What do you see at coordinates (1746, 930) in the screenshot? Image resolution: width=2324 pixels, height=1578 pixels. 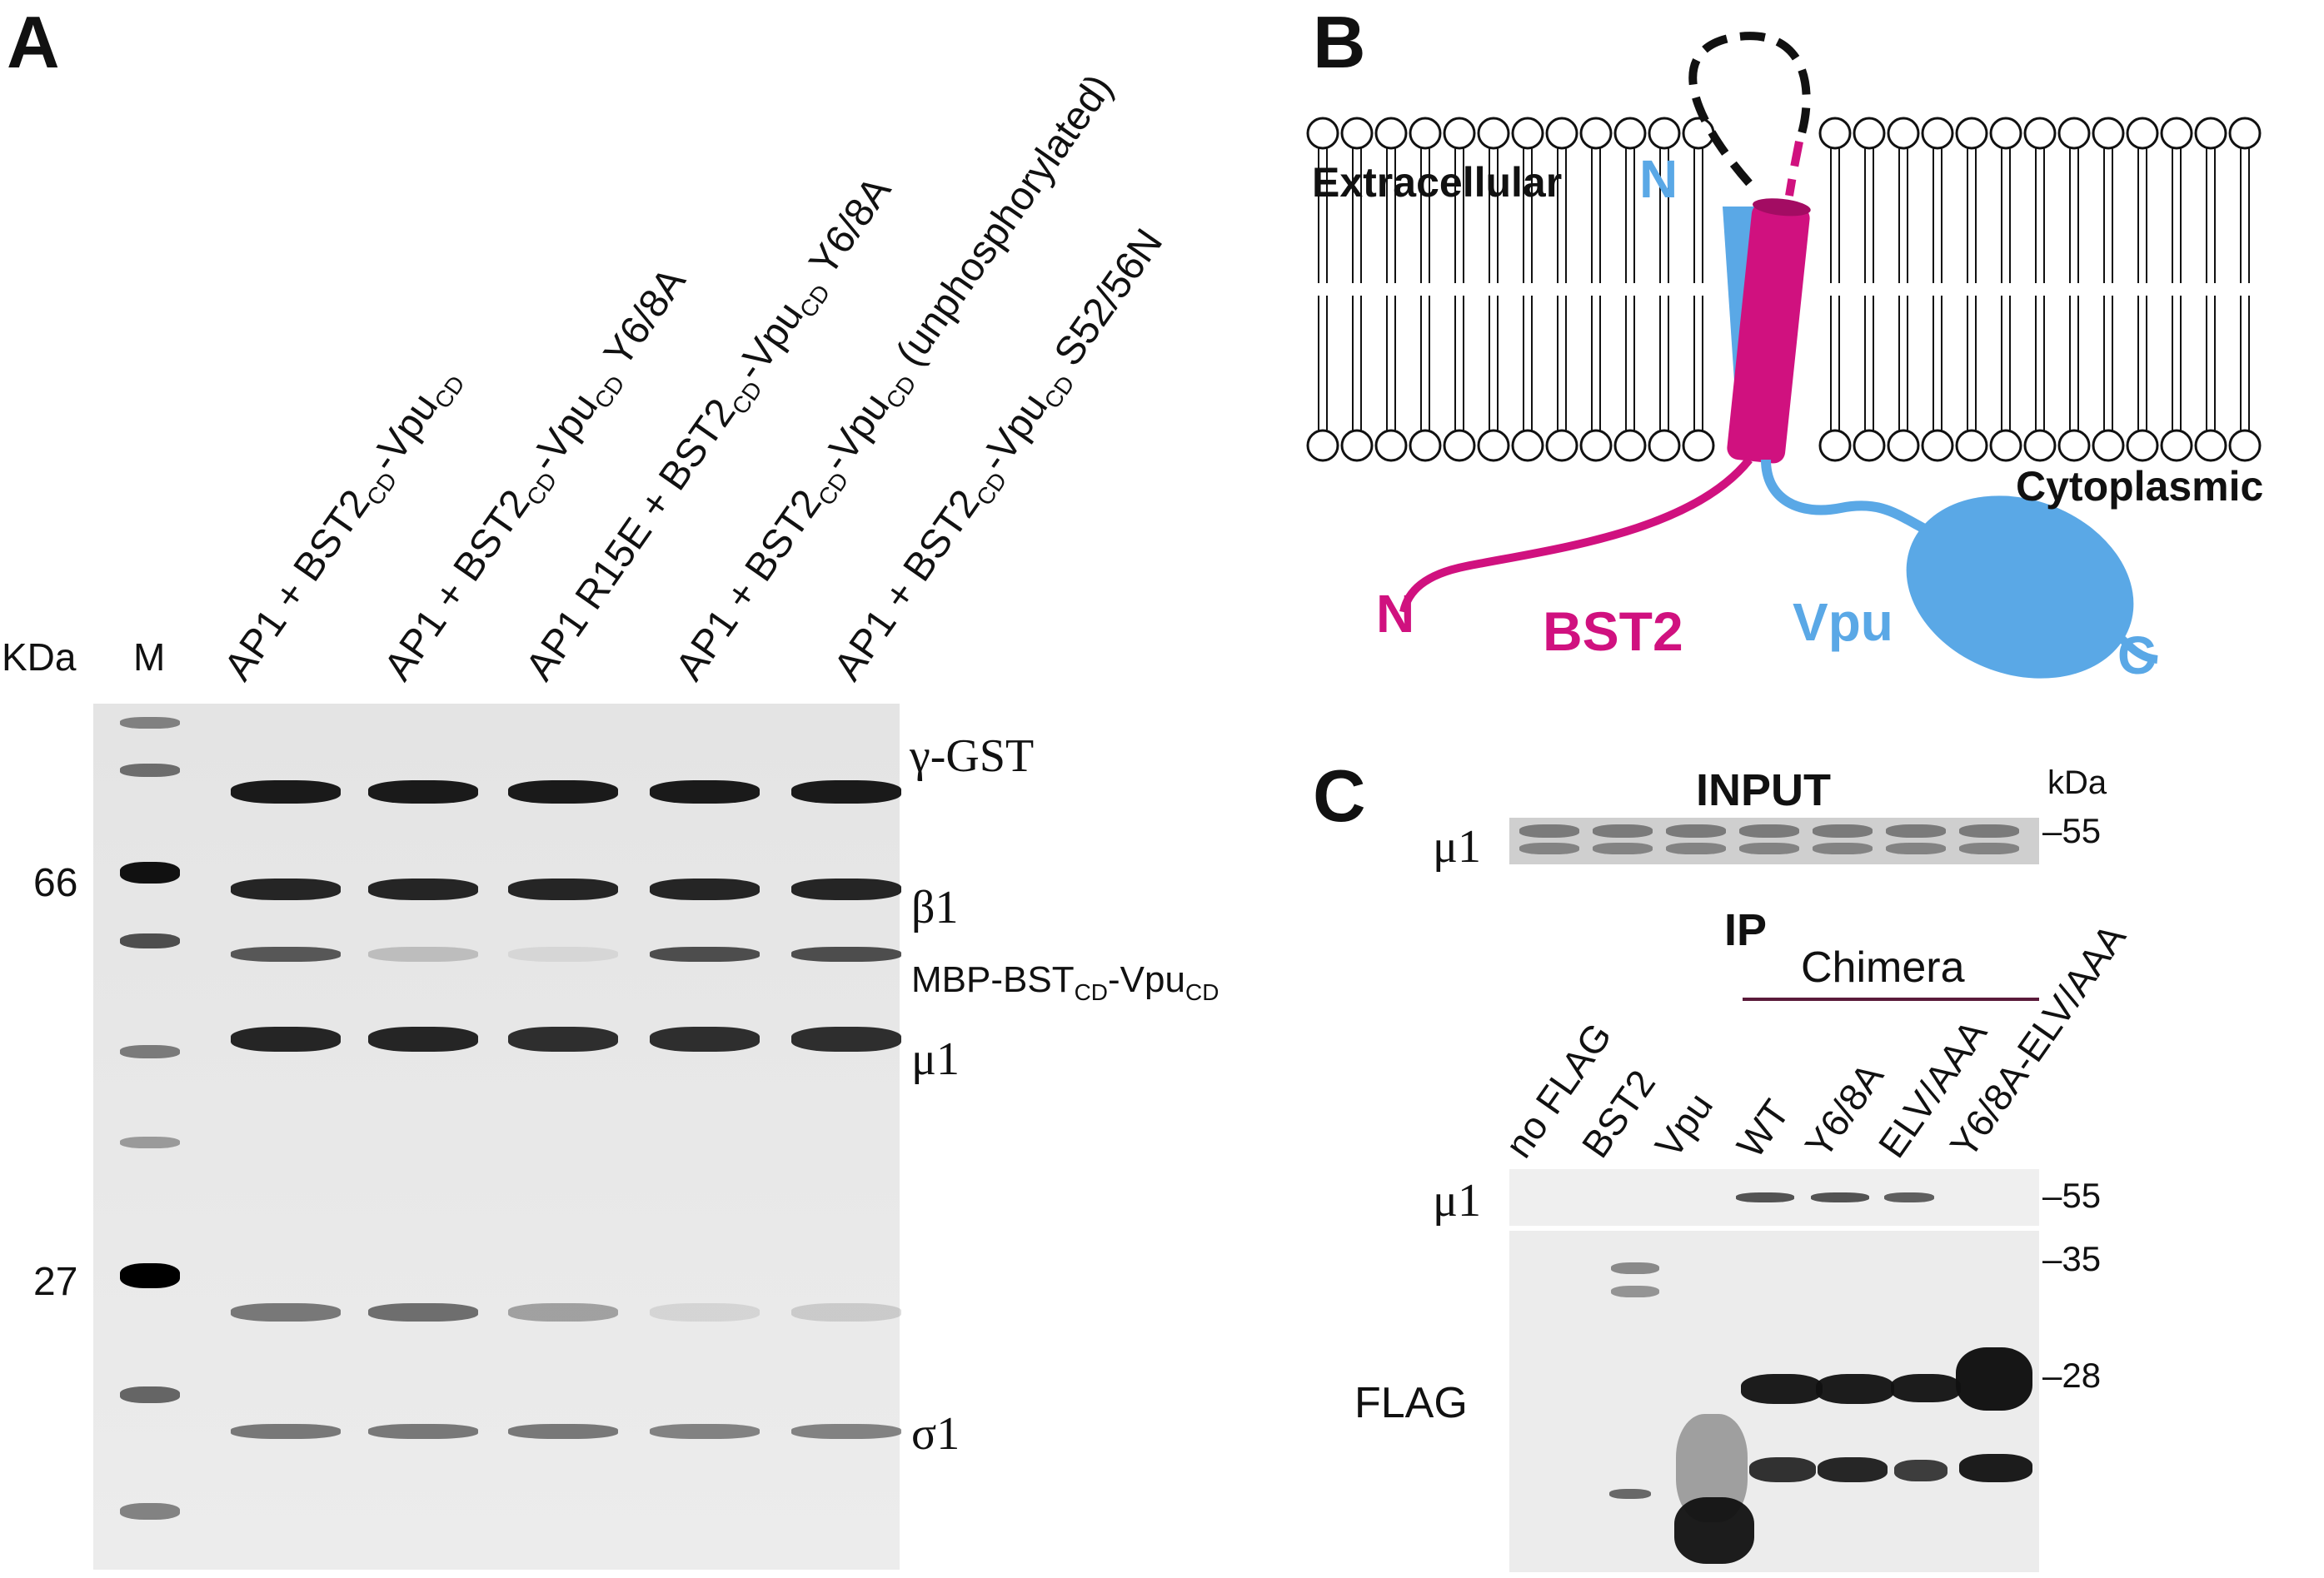 I see `ip-label: IP` at bounding box center [1746, 930].